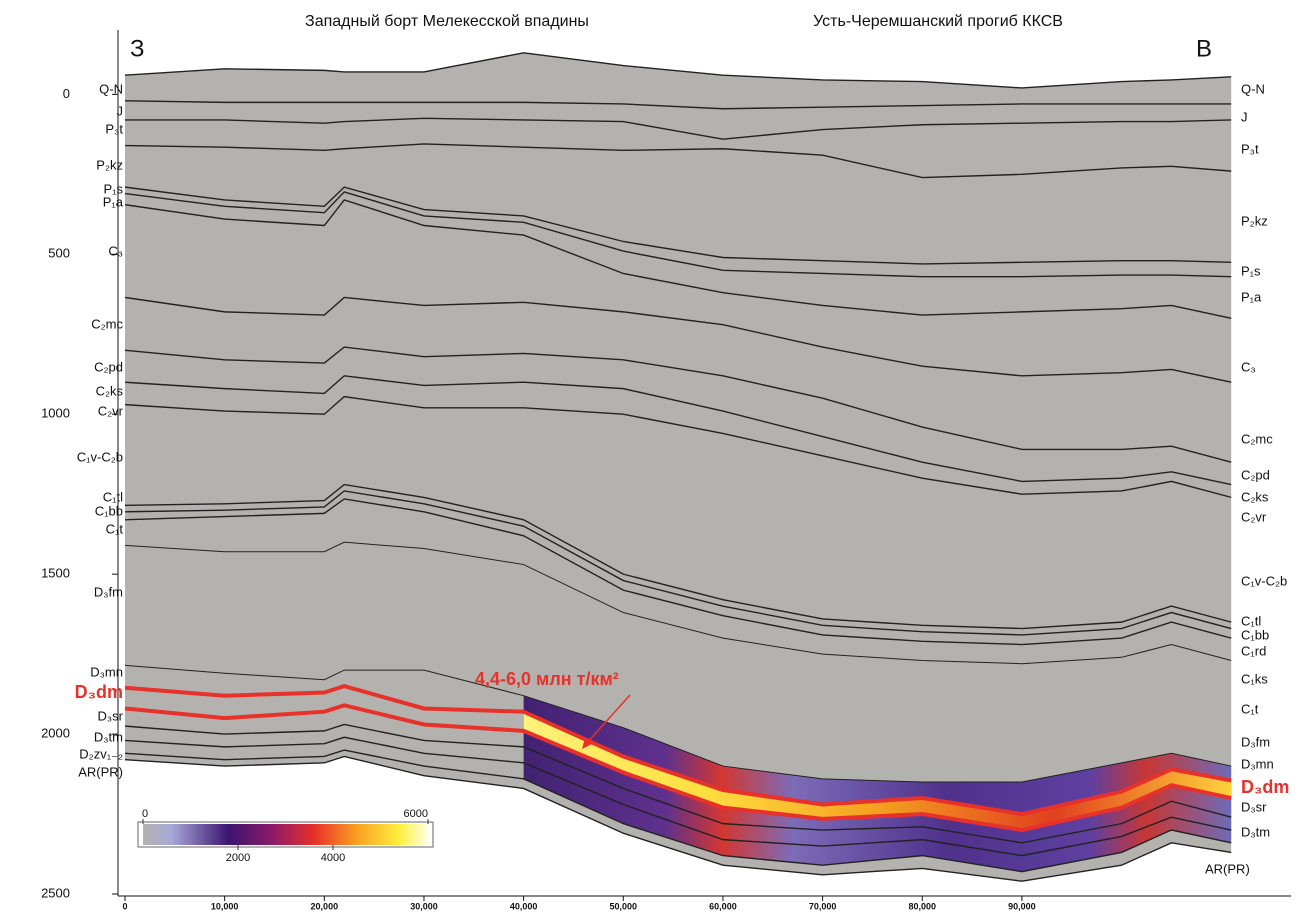  Describe the element at coordinates (1250, 708) in the screenshot. I see `right-label: C₁t` at that location.